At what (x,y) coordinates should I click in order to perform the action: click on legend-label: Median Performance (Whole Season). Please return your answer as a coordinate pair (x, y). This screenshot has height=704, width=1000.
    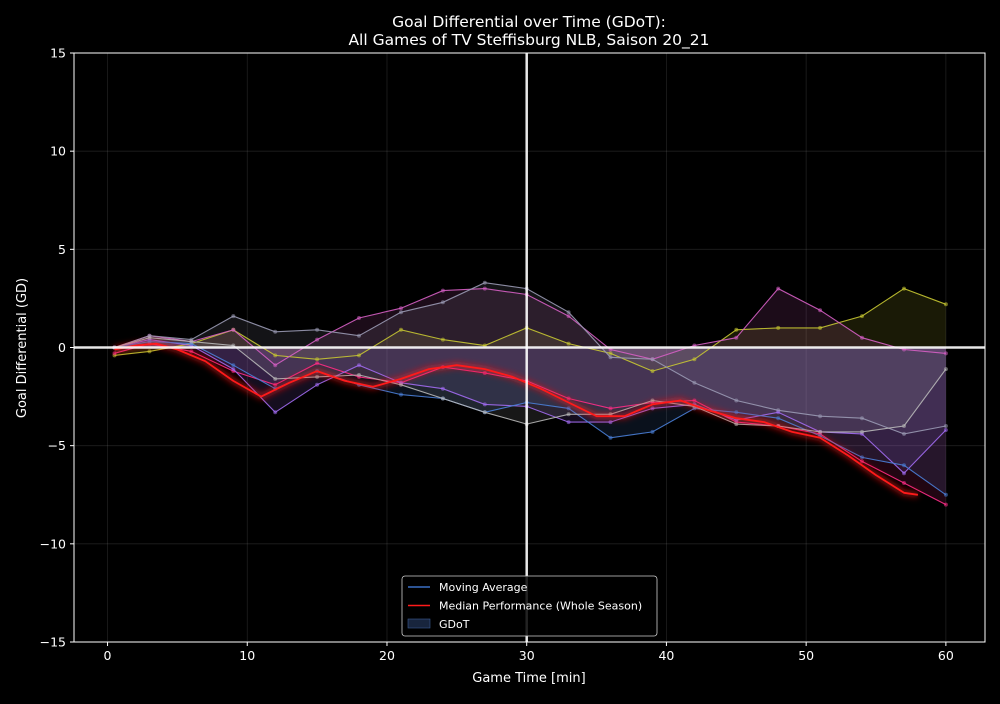
    Looking at the image, I should click on (540, 606).